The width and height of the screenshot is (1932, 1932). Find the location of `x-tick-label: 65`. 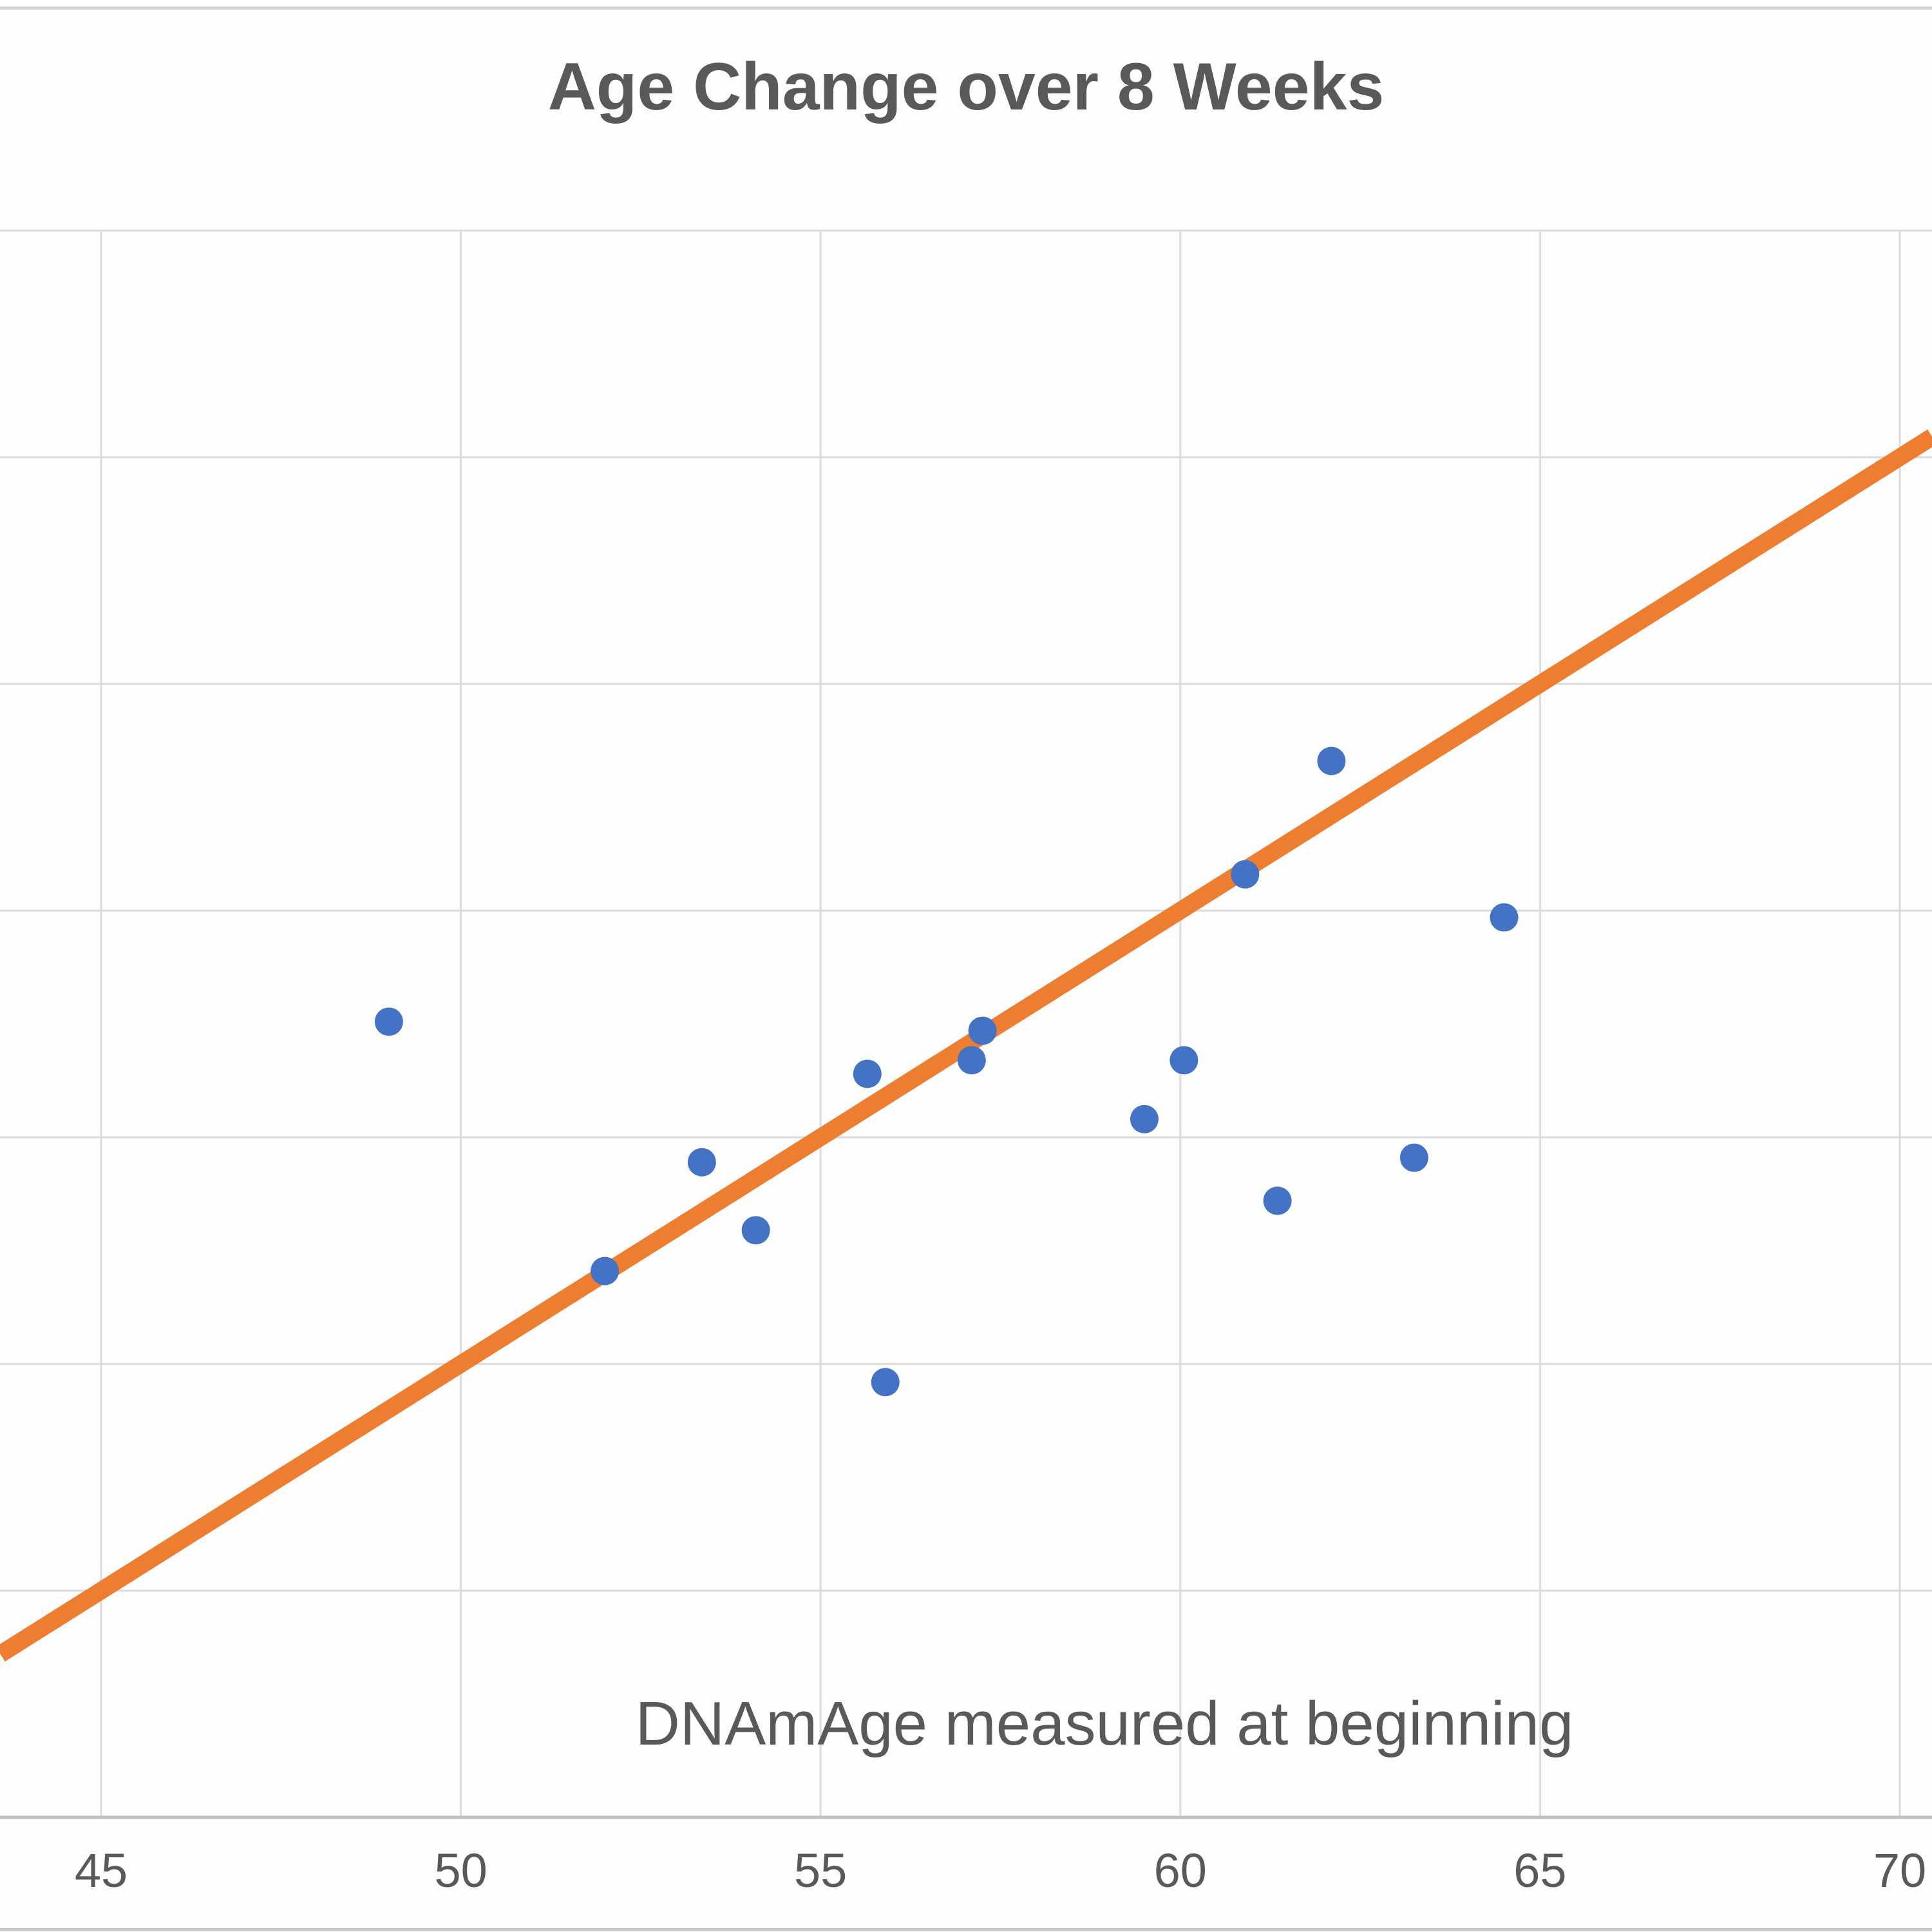

x-tick-label: 65 is located at coordinates (1540, 1870).